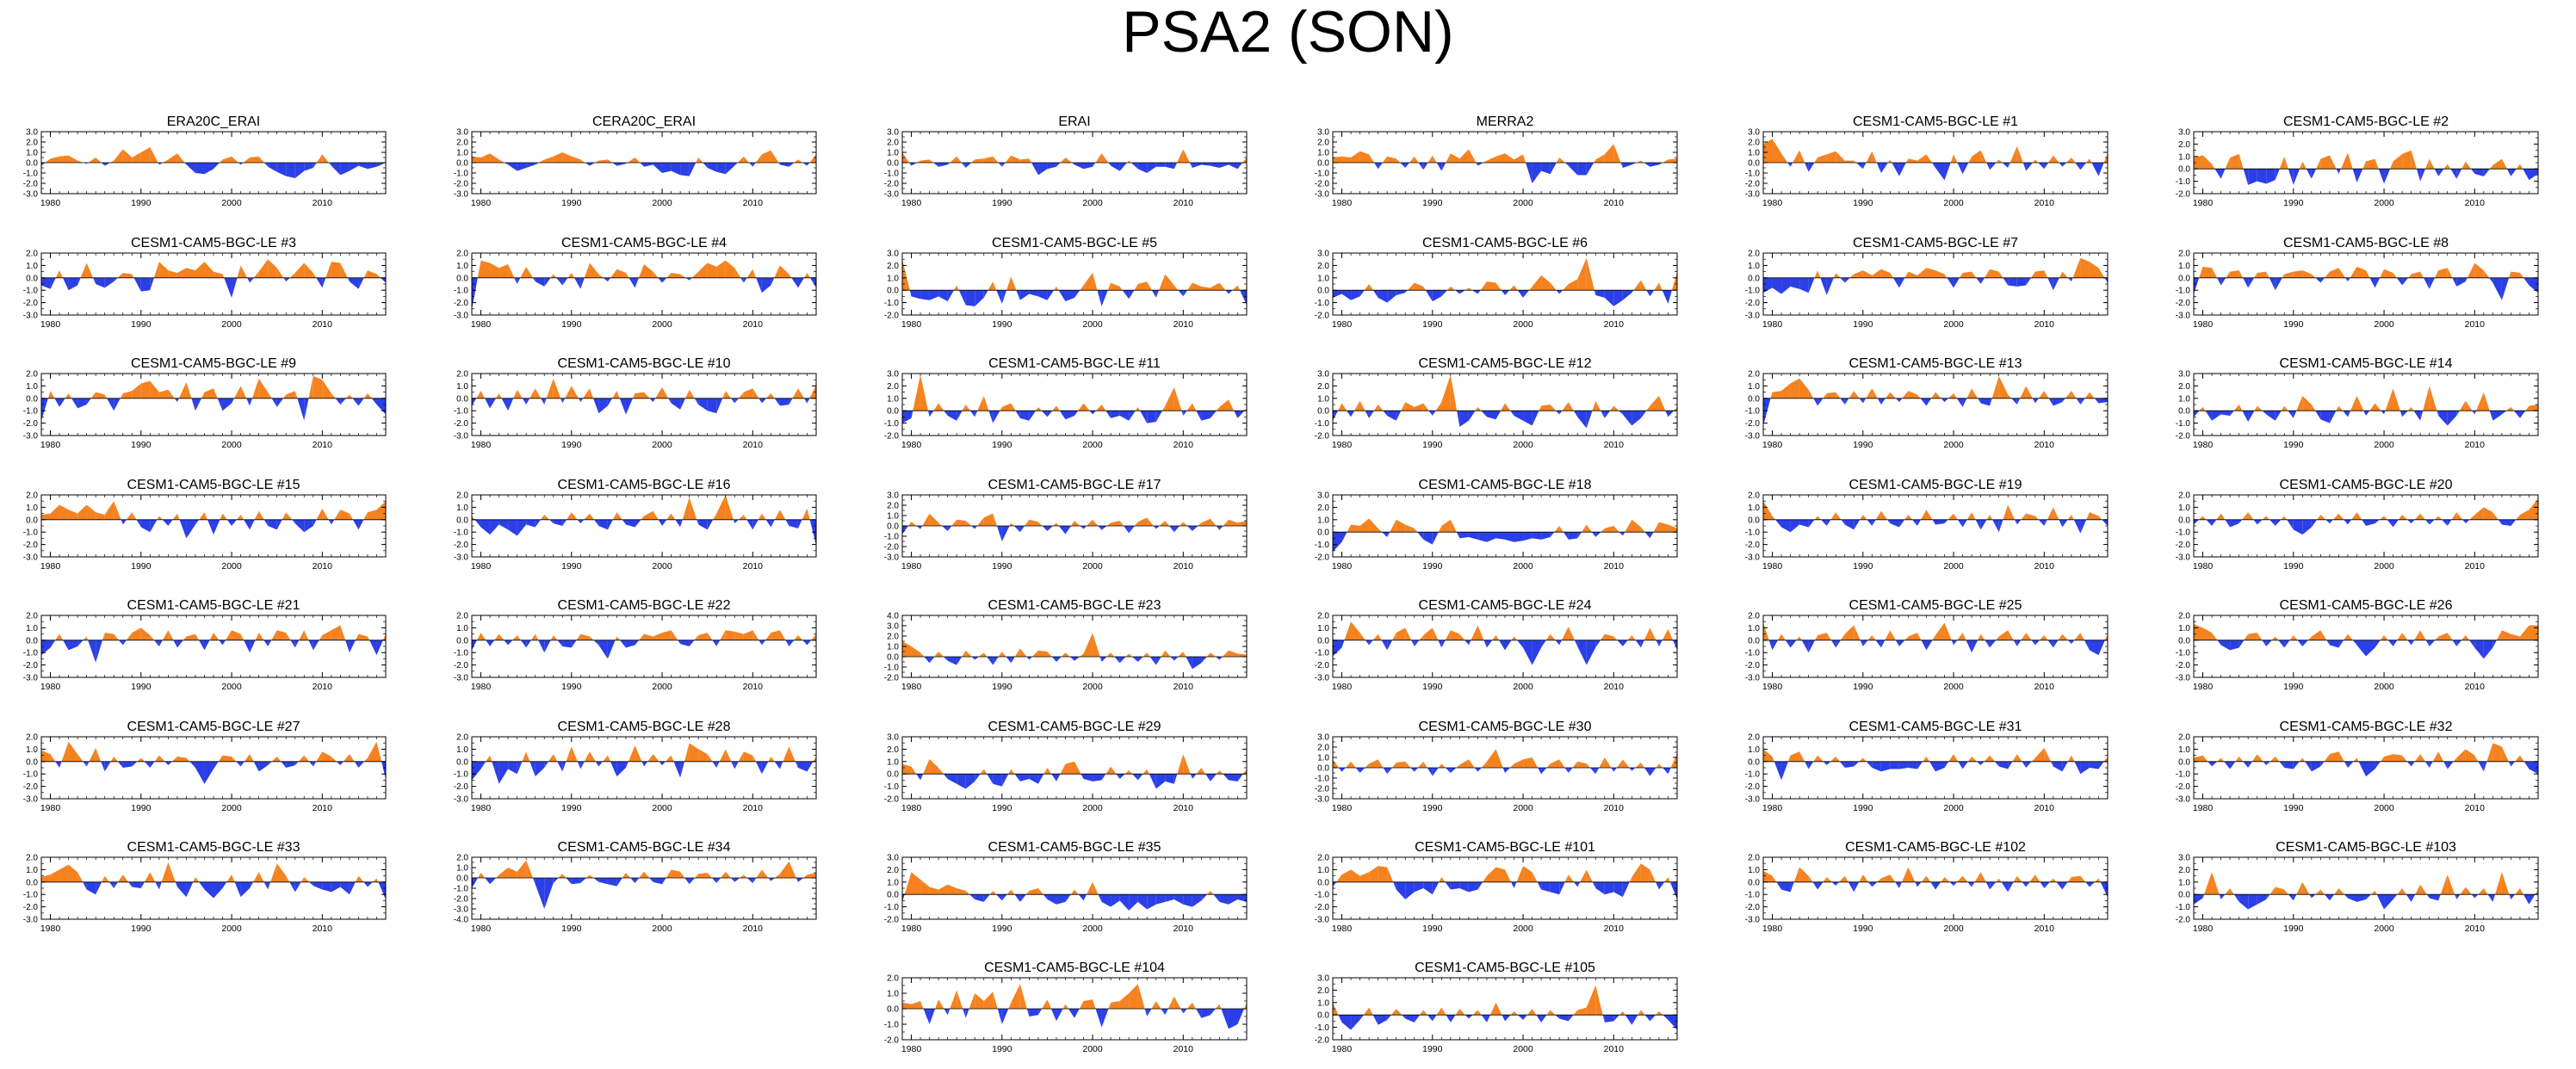 The image size is (2576, 1069). Describe the element at coordinates (893, 154) in the screenshot. I see `y-tick-label: 1.0` at that location.